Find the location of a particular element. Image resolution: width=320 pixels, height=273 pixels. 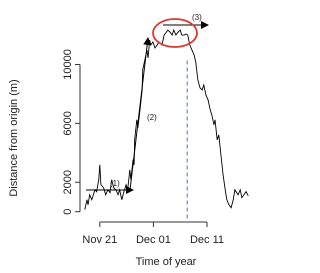

x-tick-label: Dec 01 is located at coordinates (153, 240).